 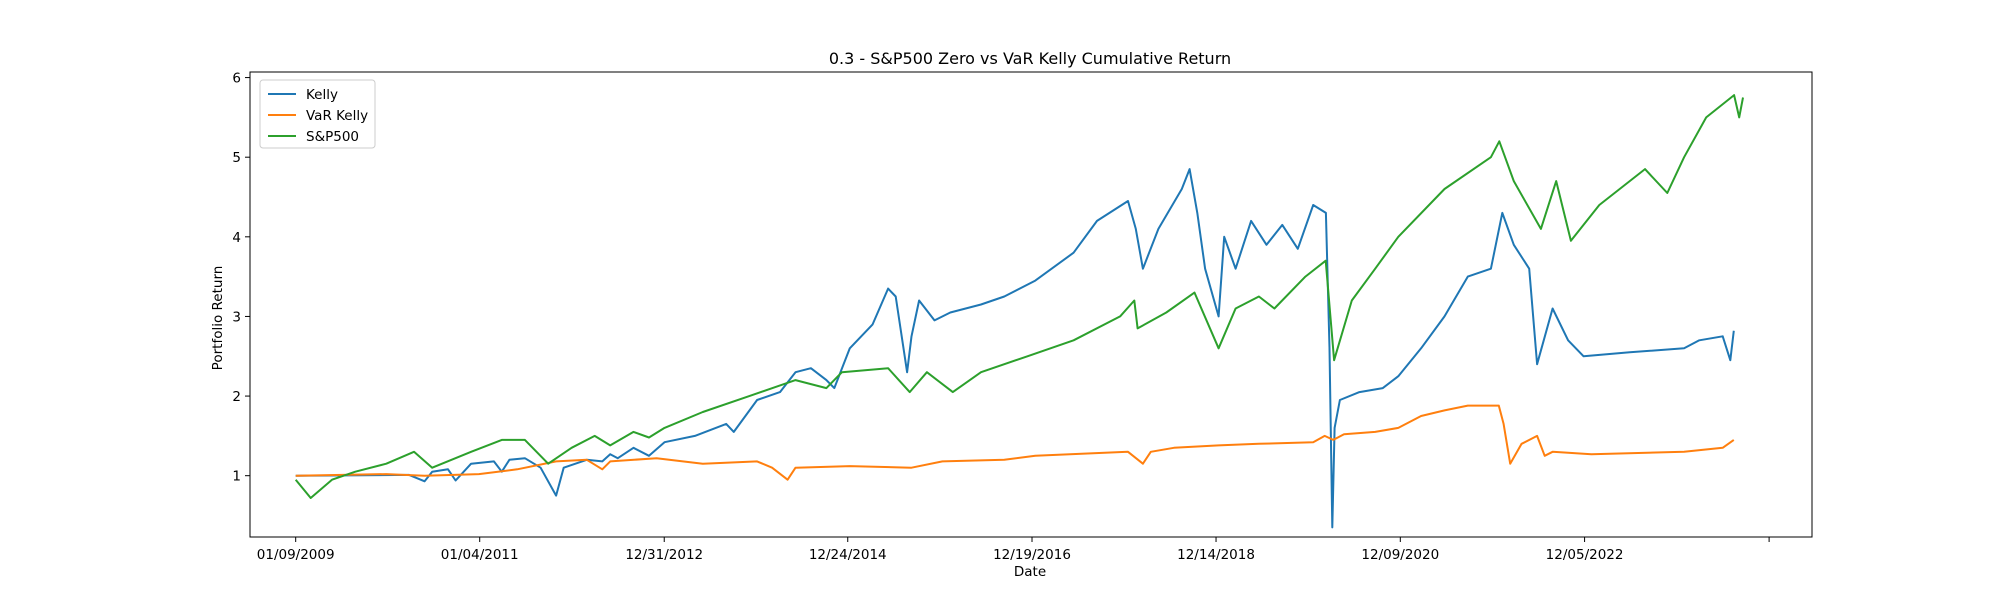 I want to click on x-tick-label: 12/31/2012, so click(x=664, y=555).